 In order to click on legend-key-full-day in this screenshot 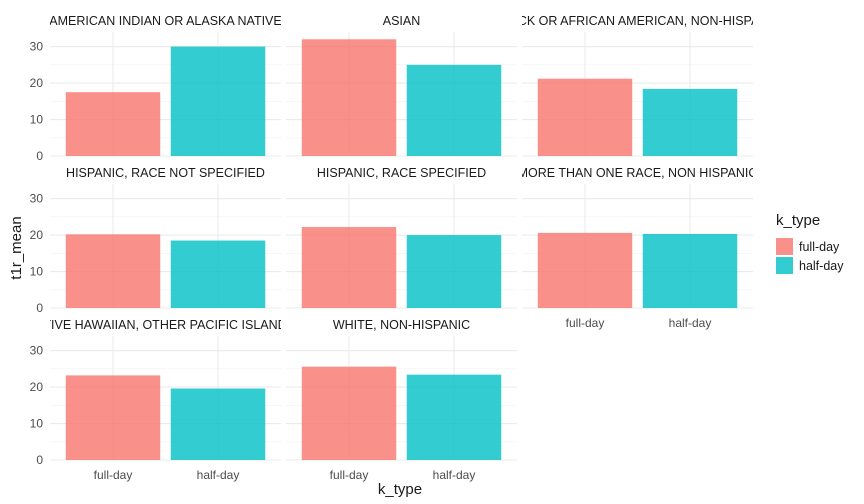, I will do `click(784, 246)`.